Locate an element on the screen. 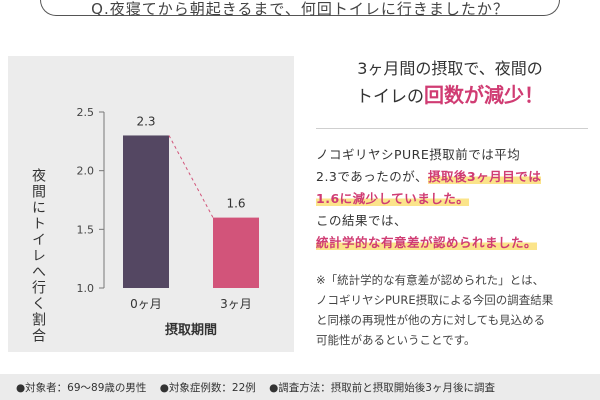  headline-accent: 回数が減少！ is located at coordinates (484, 95).